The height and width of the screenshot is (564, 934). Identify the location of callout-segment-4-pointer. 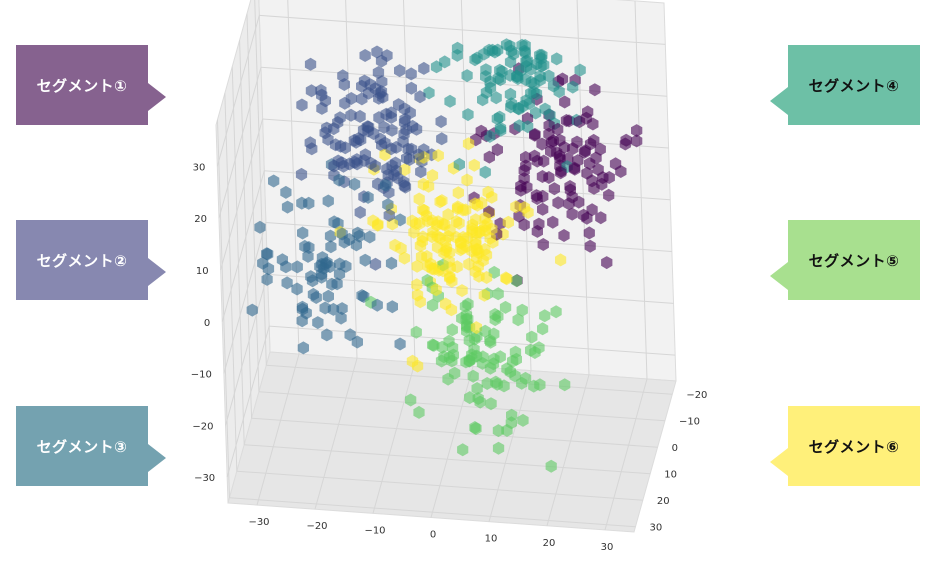
(779, 101).